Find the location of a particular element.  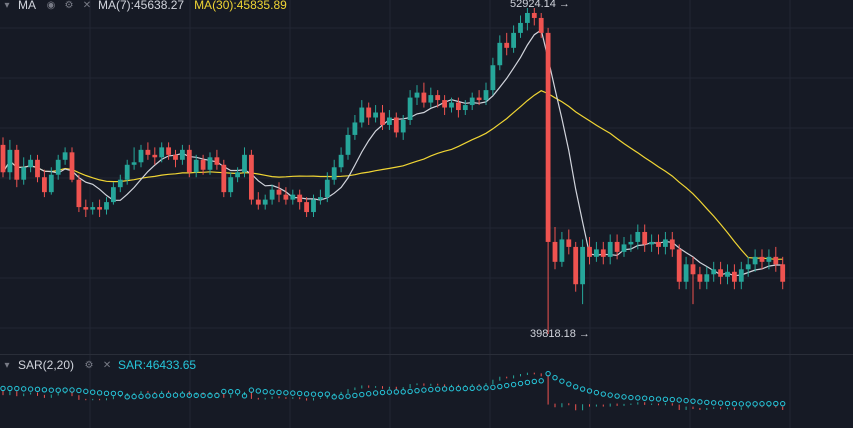

eye-icon: ◉ is located at coordinates (51, 5).